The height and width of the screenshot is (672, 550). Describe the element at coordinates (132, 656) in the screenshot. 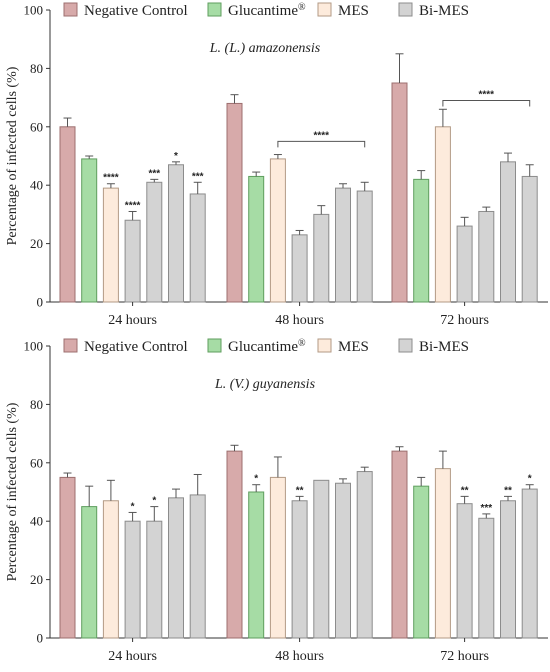

I see `x-category-label: 24 hours` at that location.